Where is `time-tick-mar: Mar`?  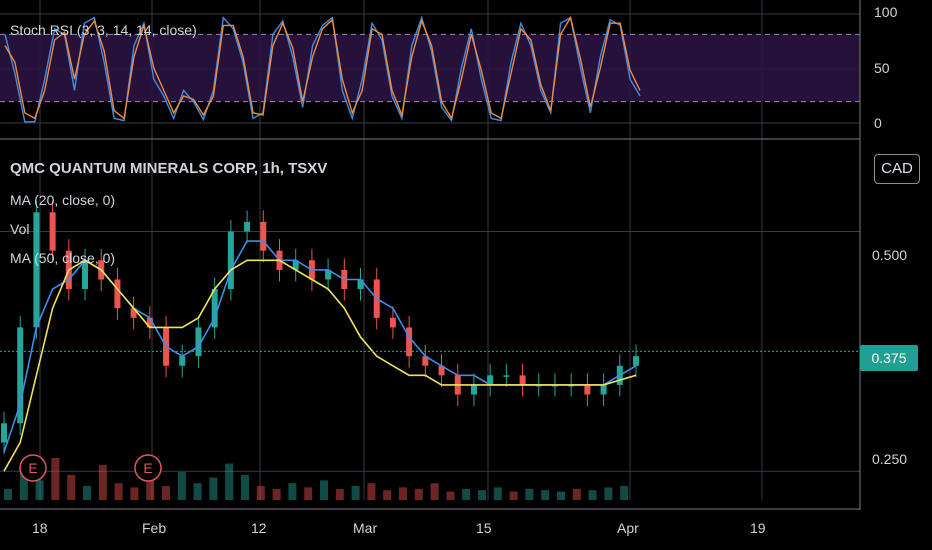
time-tick-mar: Mar is located at coordinates (365, 528).